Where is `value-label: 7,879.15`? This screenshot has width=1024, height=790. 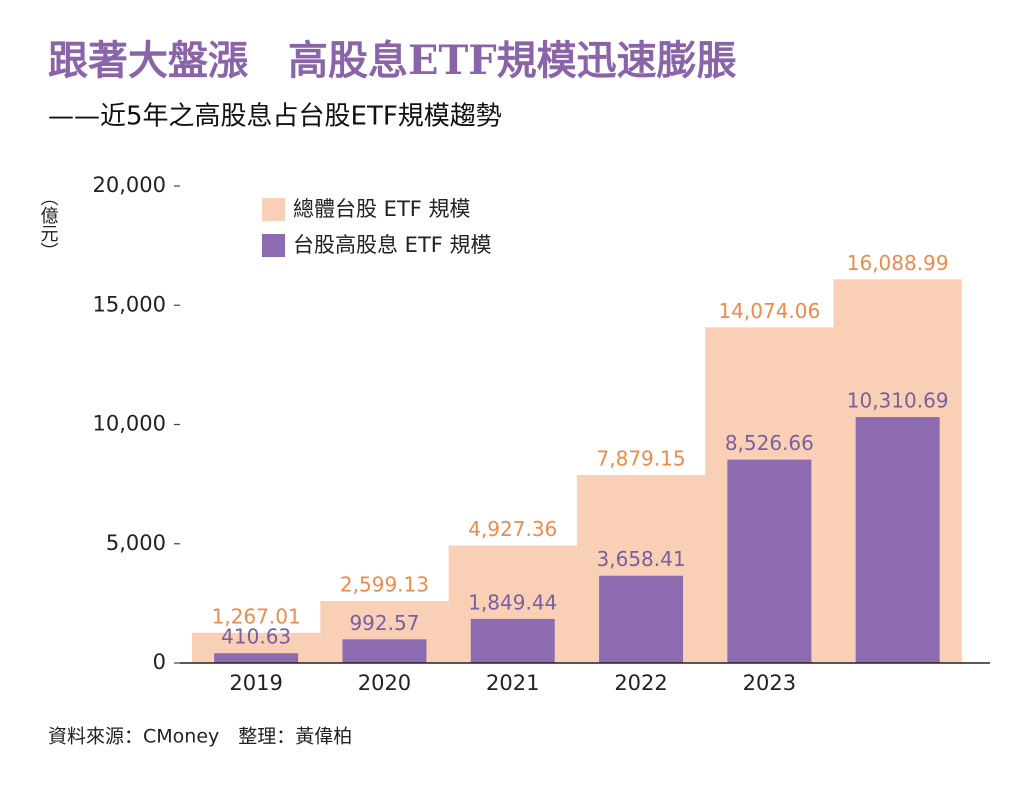 value-label: 7,879.15 is located at coordinates (641, 459).